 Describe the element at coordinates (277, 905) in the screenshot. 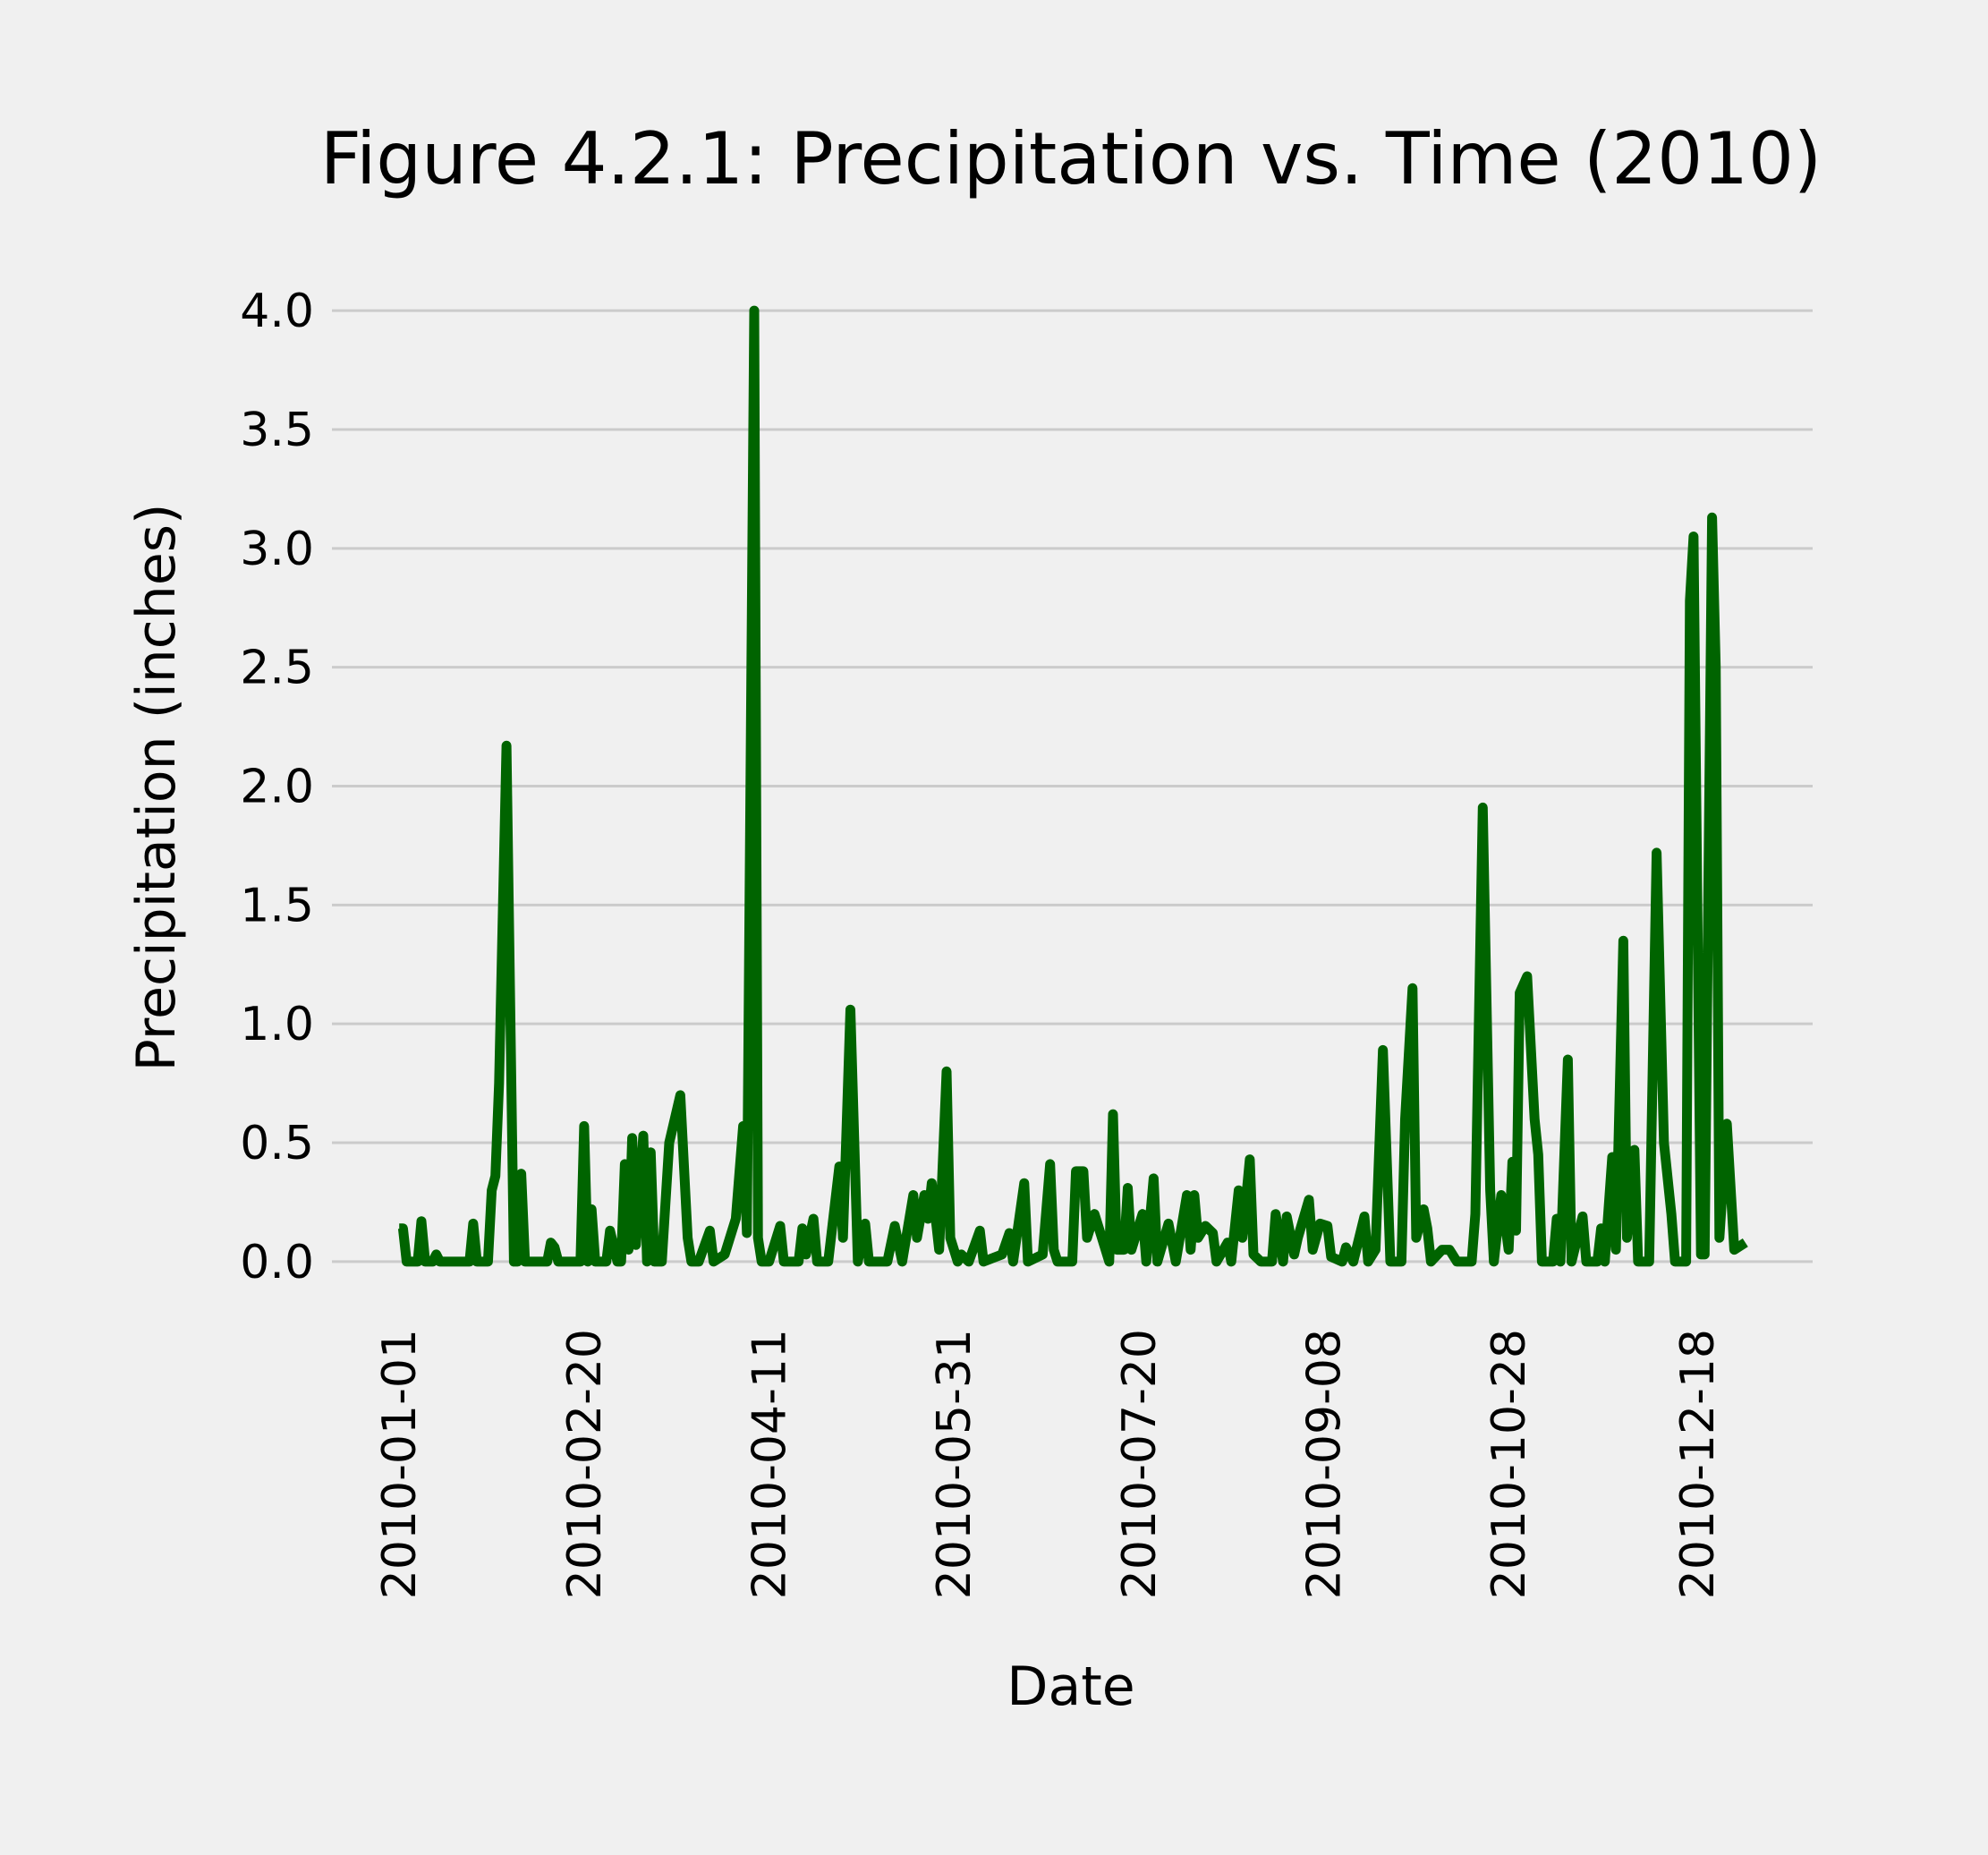

I see `y-tick-label: 1.5` at that location.